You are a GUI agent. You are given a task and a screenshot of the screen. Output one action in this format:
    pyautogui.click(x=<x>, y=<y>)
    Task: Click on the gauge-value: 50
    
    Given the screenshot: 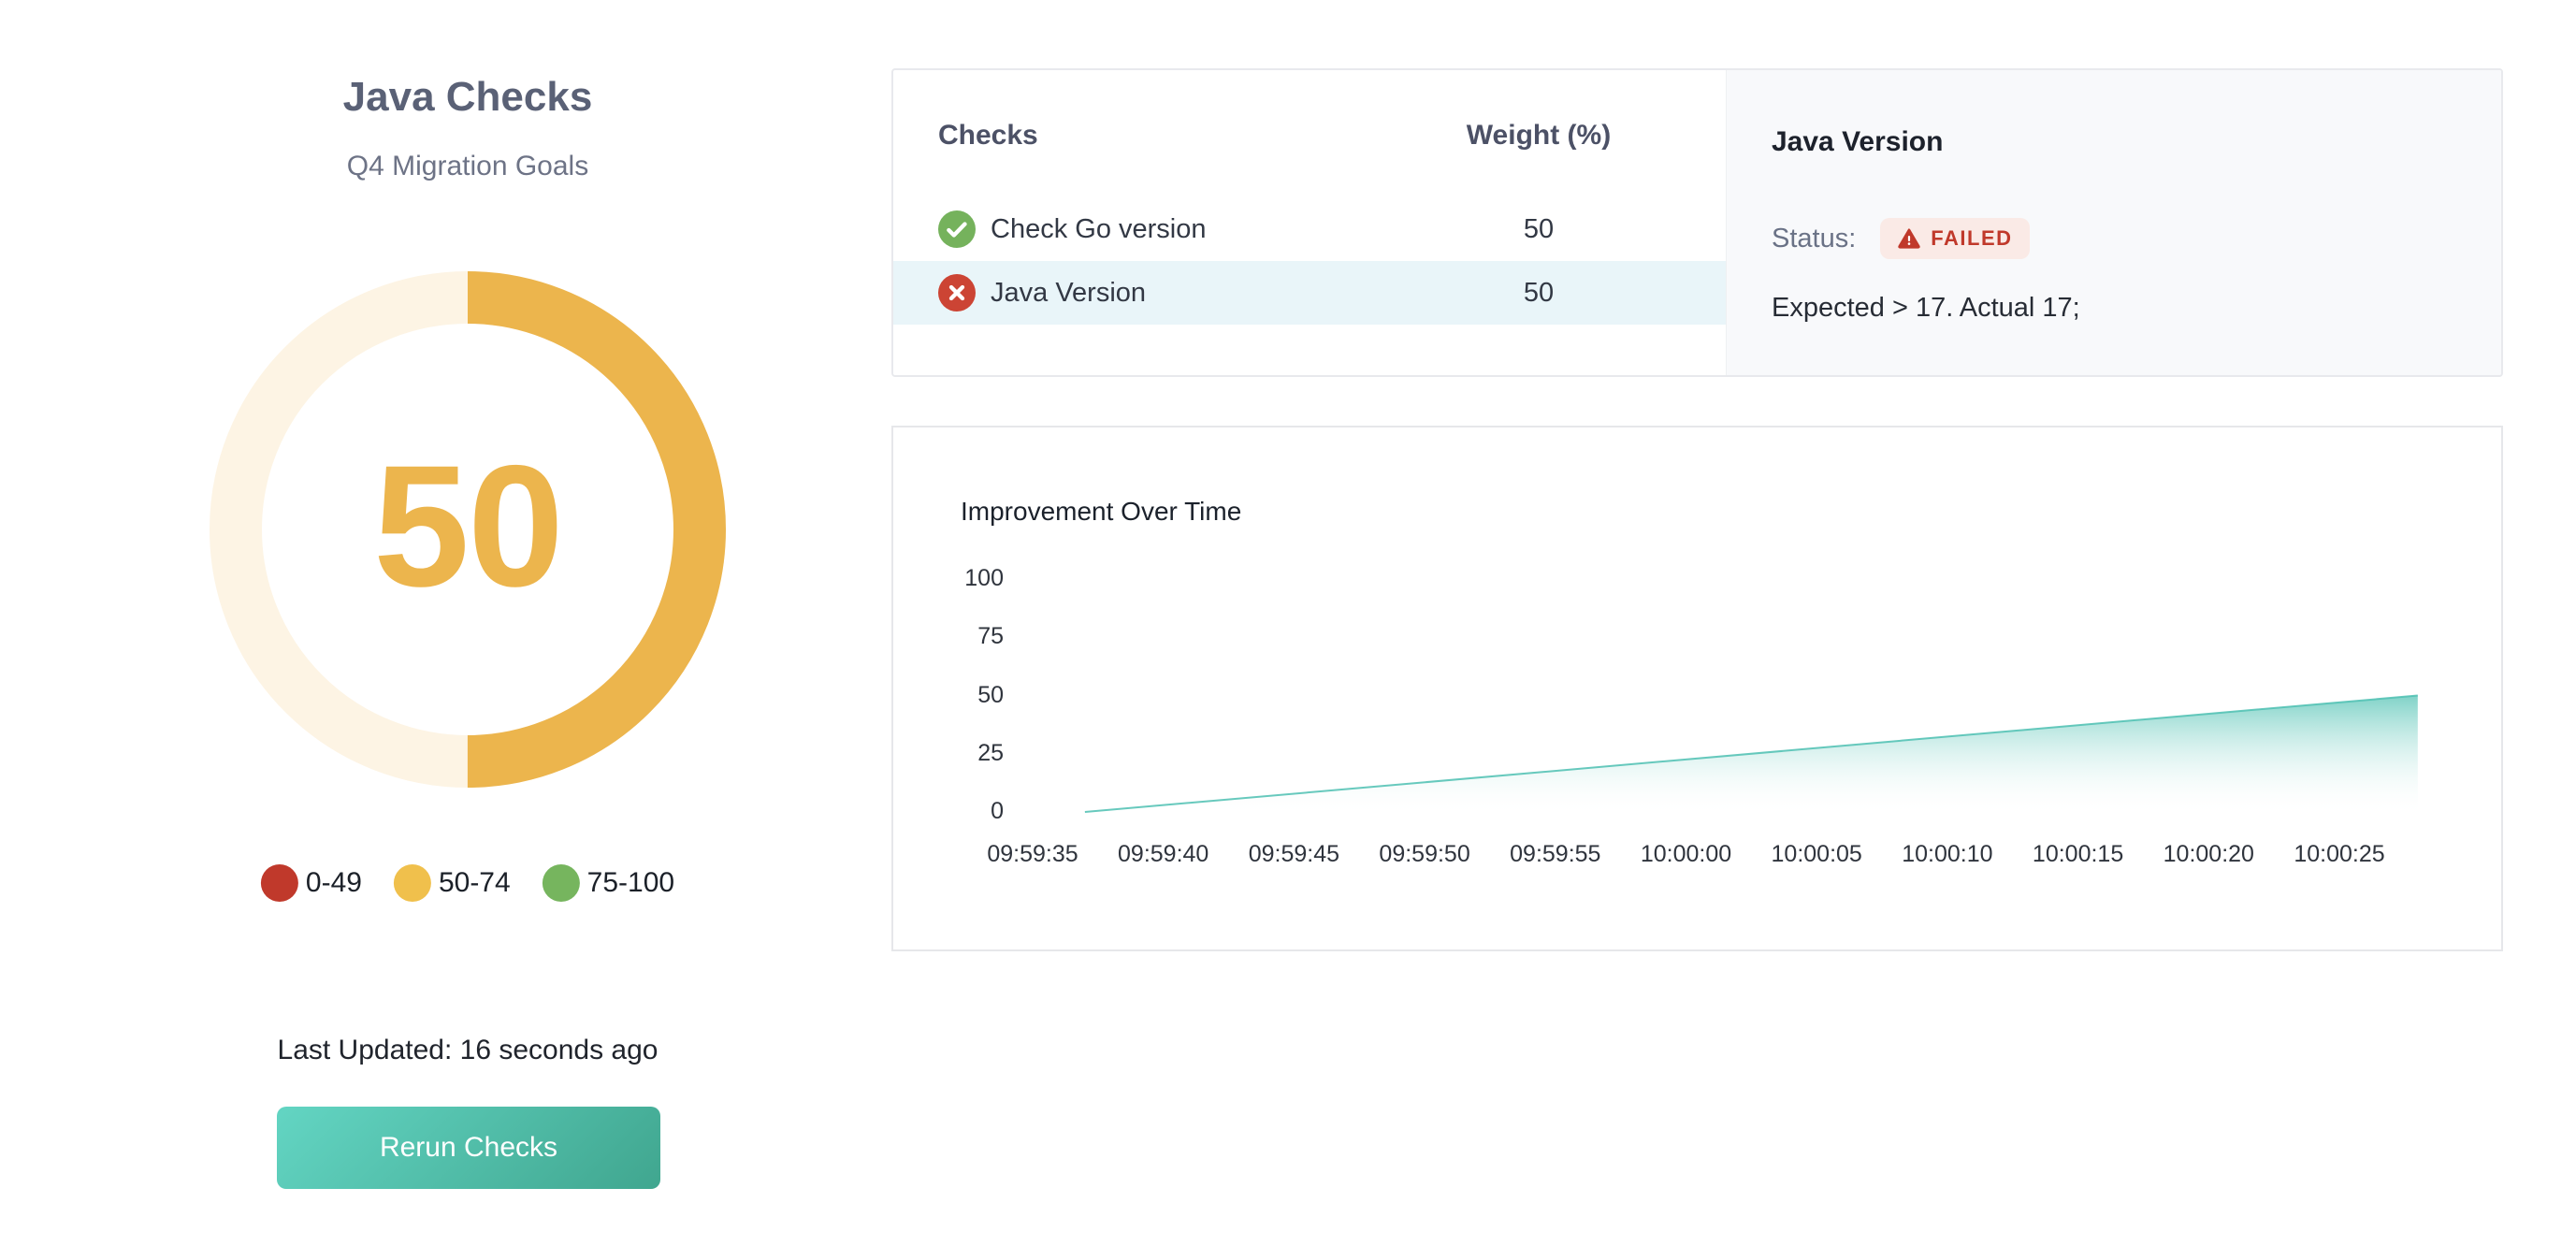 What is the action you would take?
    pyautogui.click(x=468, y=526)
    